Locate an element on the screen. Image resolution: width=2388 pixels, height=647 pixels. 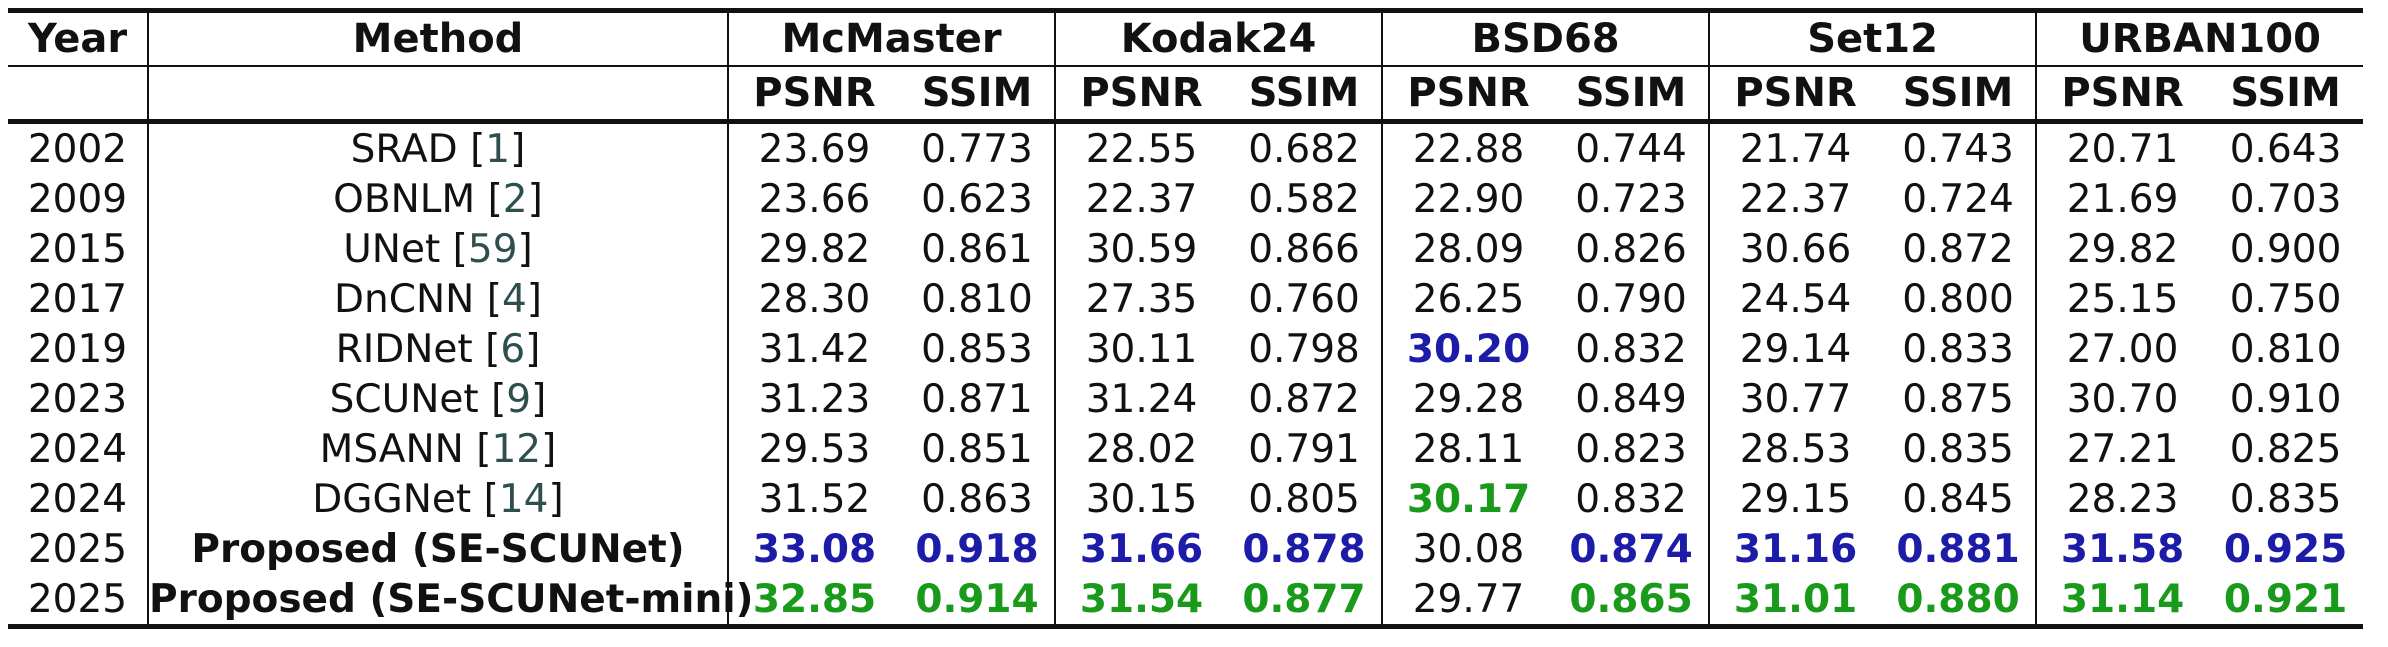
cell-method: MSANN [12] is located at coordinates (438, 449).